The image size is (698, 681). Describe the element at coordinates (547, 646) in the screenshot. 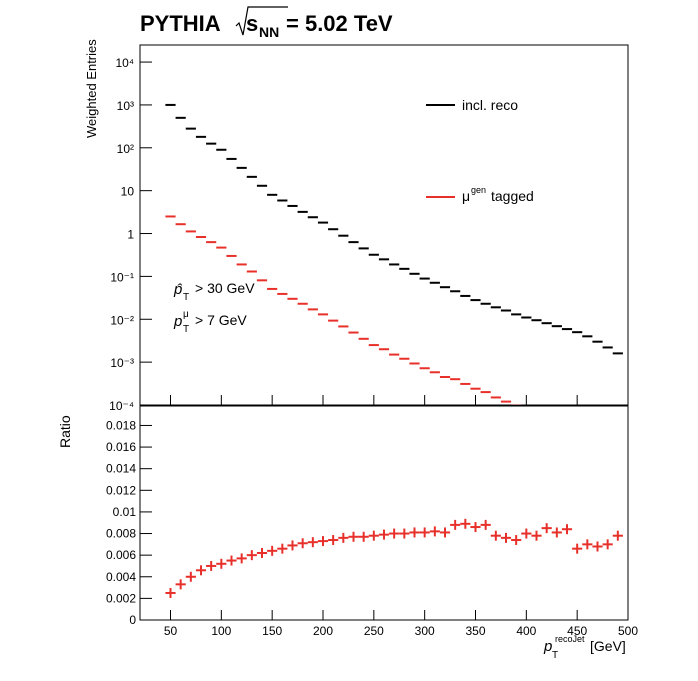

I see `x-label-base: p` at that location.